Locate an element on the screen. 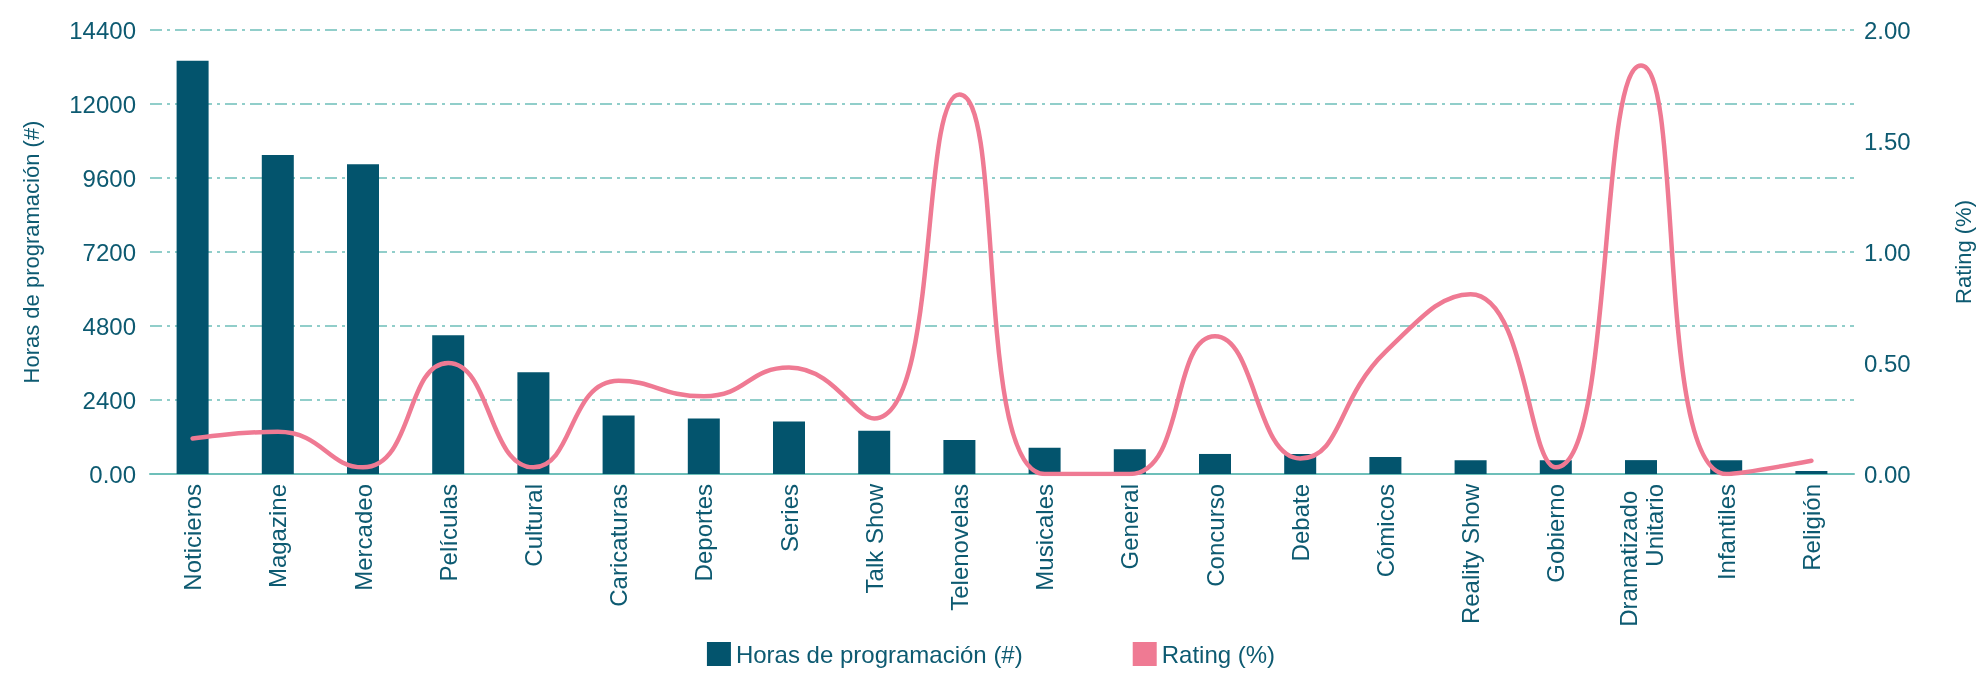  legend-label: Horas de programación (#) is located at coordinates (879, 654).